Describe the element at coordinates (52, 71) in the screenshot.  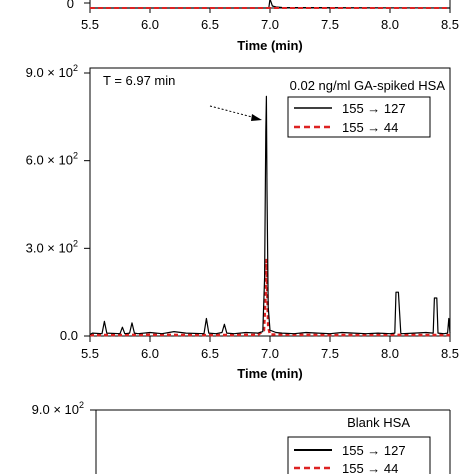
I see `mid-y-tick-label-3: 9.0 × 10²` at that location.